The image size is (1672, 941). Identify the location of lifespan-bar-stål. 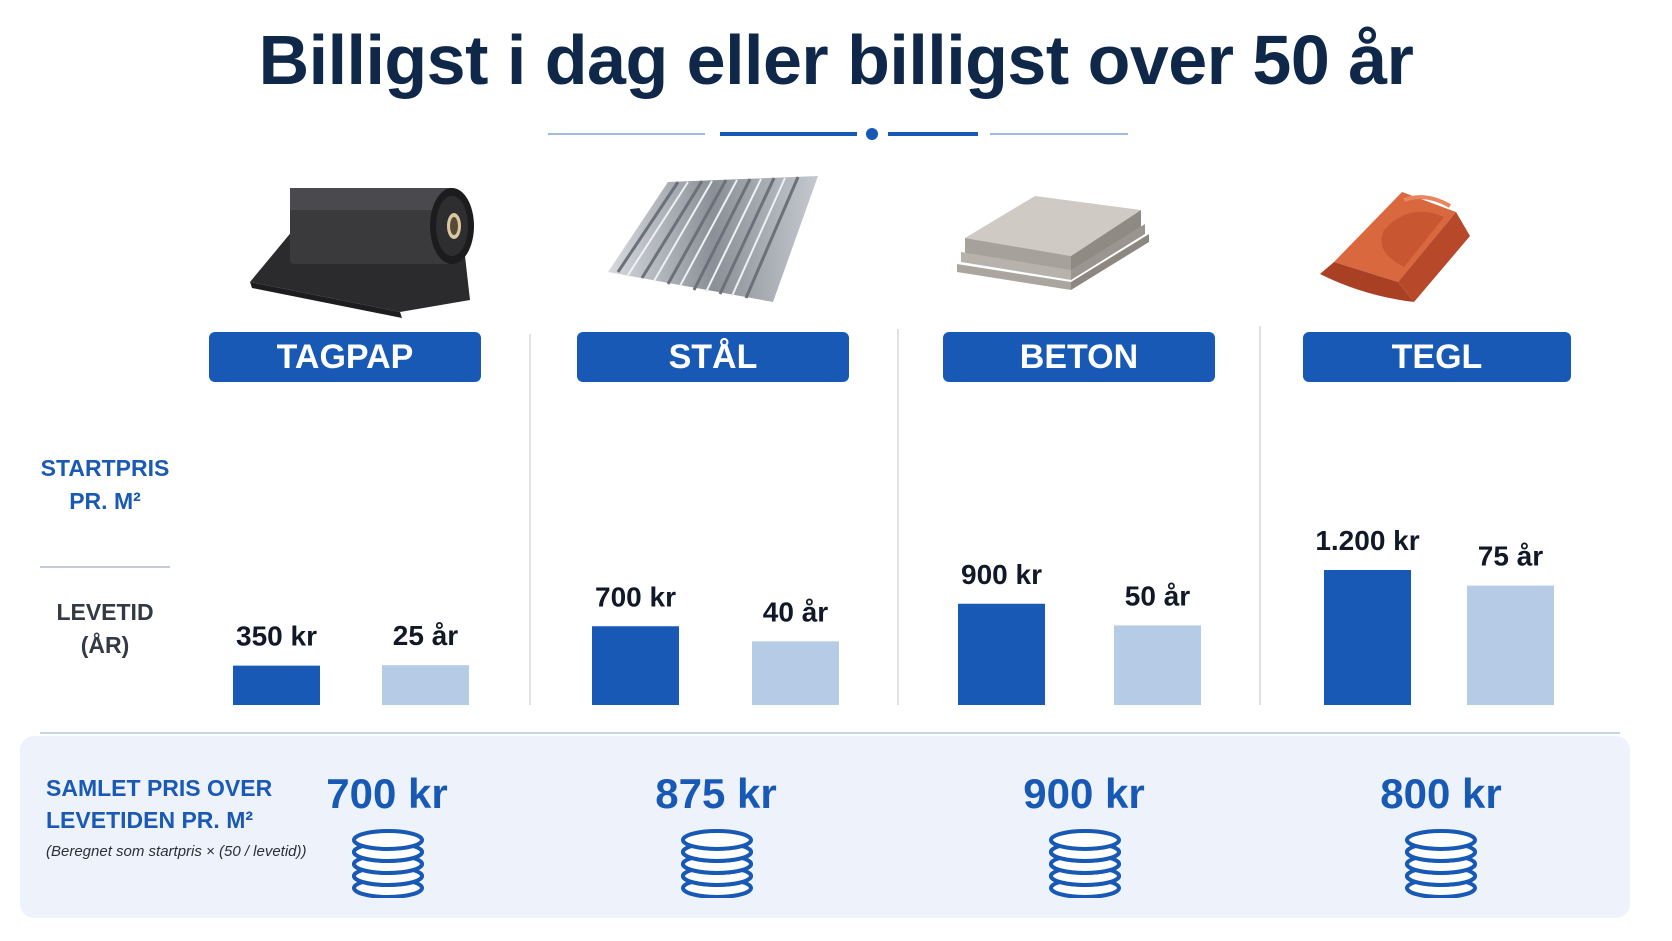
(795, 673).